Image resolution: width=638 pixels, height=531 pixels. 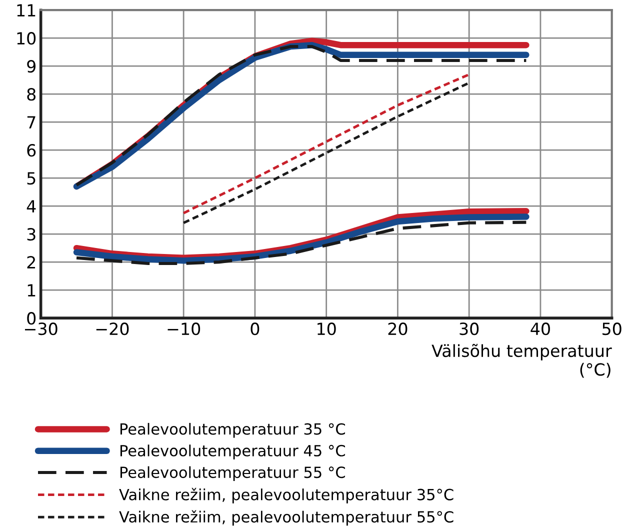 I want to click on y-tick-label: 10, so click(x=26, y=38).